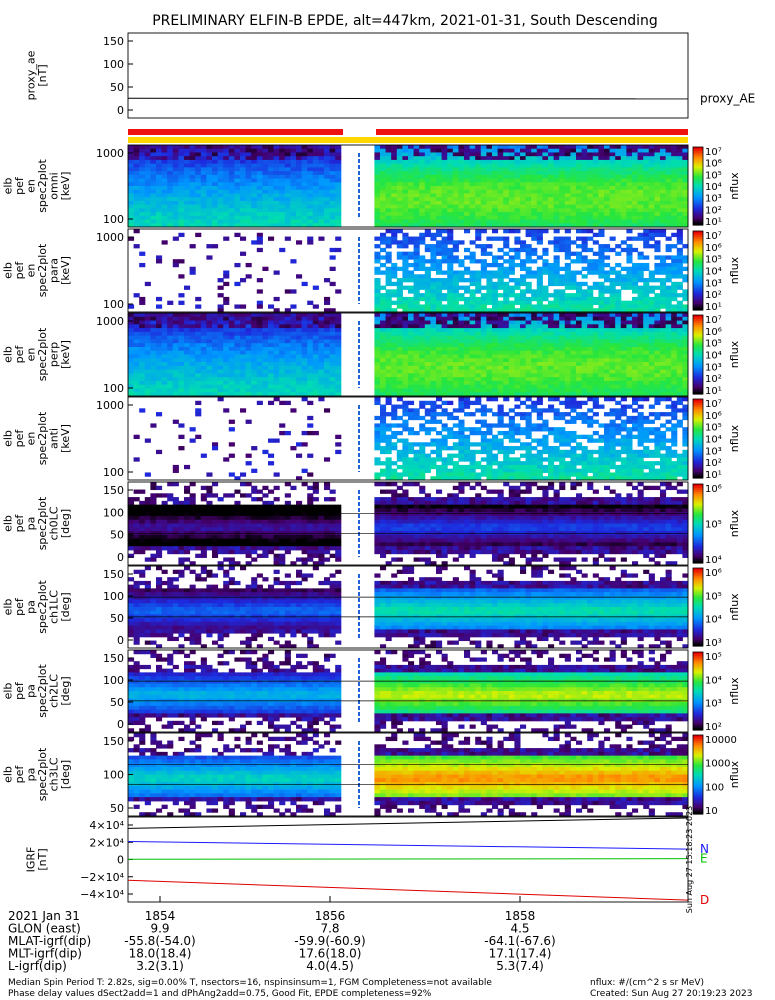 This screenshot has height=1000, width=775. I want to click on status-bar-red, so click(532, 132).